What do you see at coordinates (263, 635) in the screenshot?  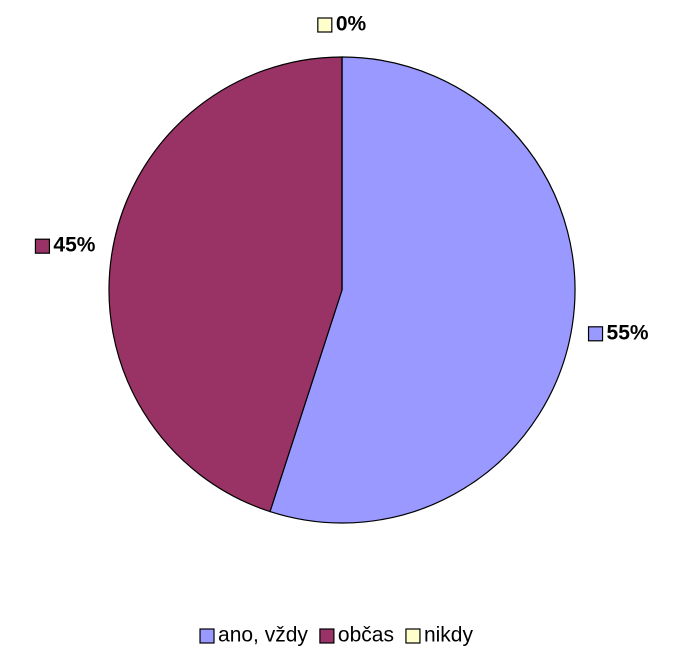 I see `legend-label: ano, vždy` at bounding box center [263, 635].